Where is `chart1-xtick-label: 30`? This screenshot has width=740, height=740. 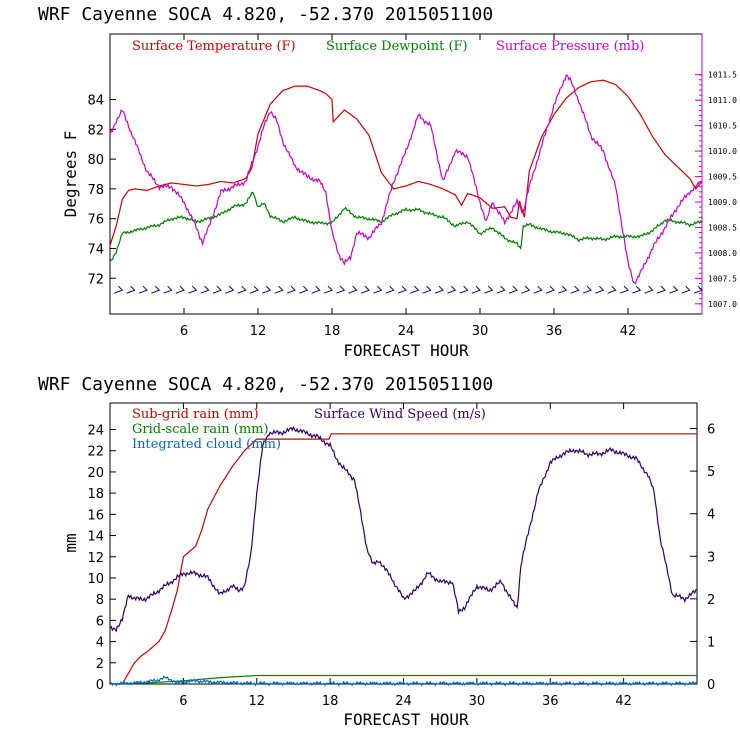
chart1-xtick-label: 30 is located at coordinates (480, 331).